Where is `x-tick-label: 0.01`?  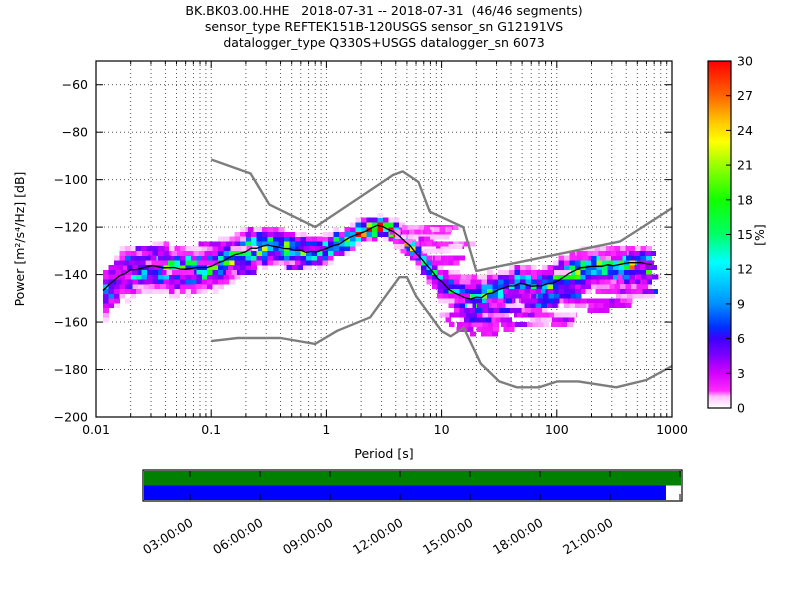 x-tick-label: 0.01 is located at coordinates (96, 429).